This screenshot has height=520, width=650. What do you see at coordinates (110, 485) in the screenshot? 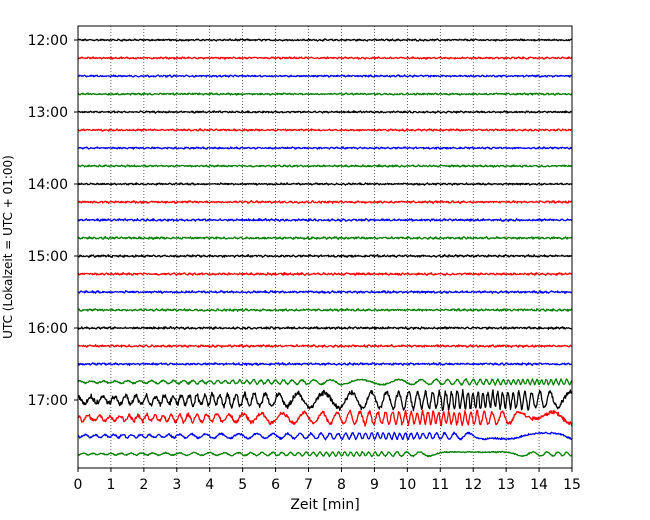
I see `x-tick-label: 1` at bounding box center [110, 485].